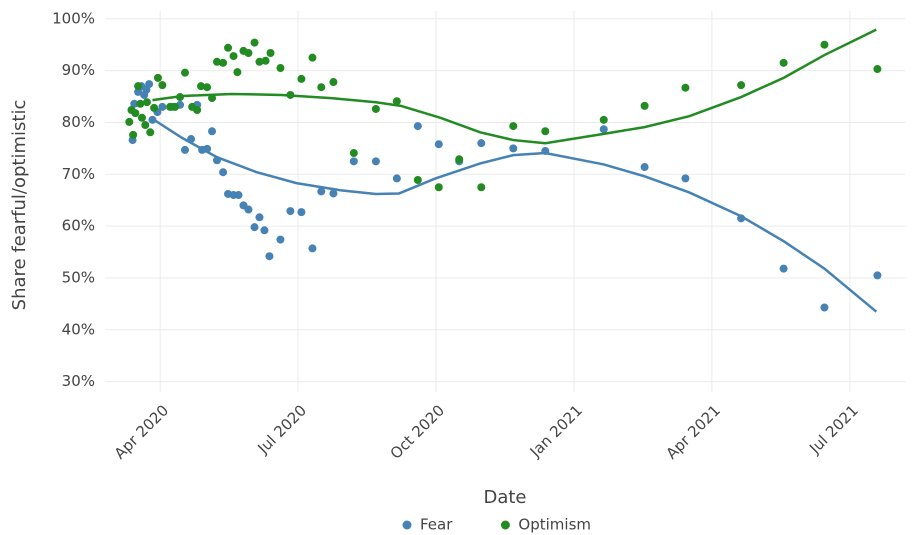  Describe the element at coordinates (141, 431) in the screenshot. I see `x-tick-label: Apr 2020` at that location.